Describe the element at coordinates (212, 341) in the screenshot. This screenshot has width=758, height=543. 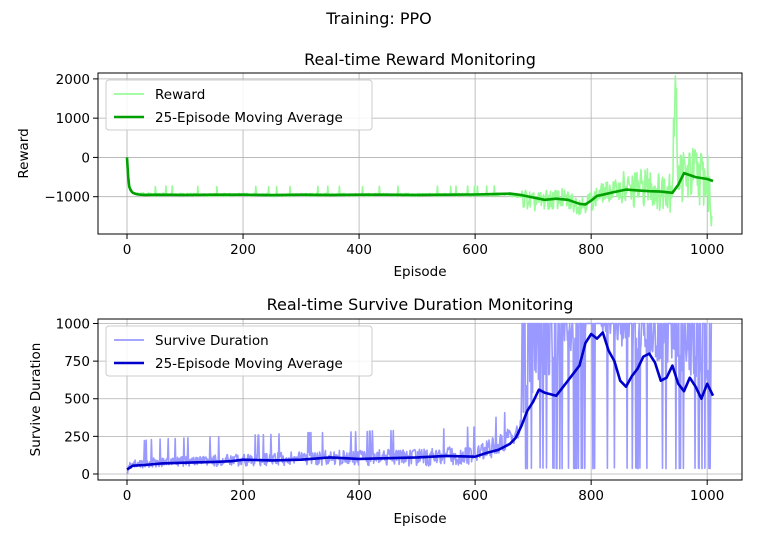
I see `legend-label: Survive Duration` at that location.